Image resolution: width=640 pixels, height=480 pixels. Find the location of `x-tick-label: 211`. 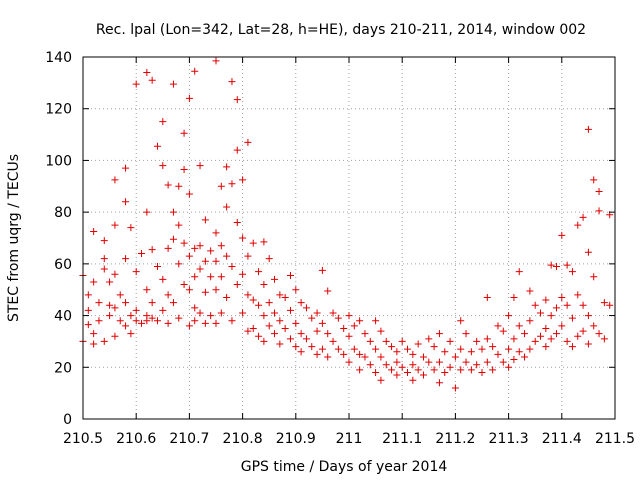

x-tick-label: 211 is located at coordinates (349, 439).